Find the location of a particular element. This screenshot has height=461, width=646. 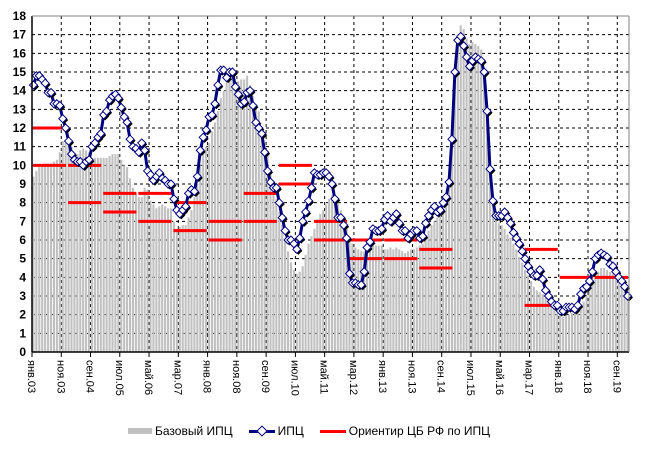

legend-item-core-cpi: Базовый ИПЦ is located at coordinates (180, 431).